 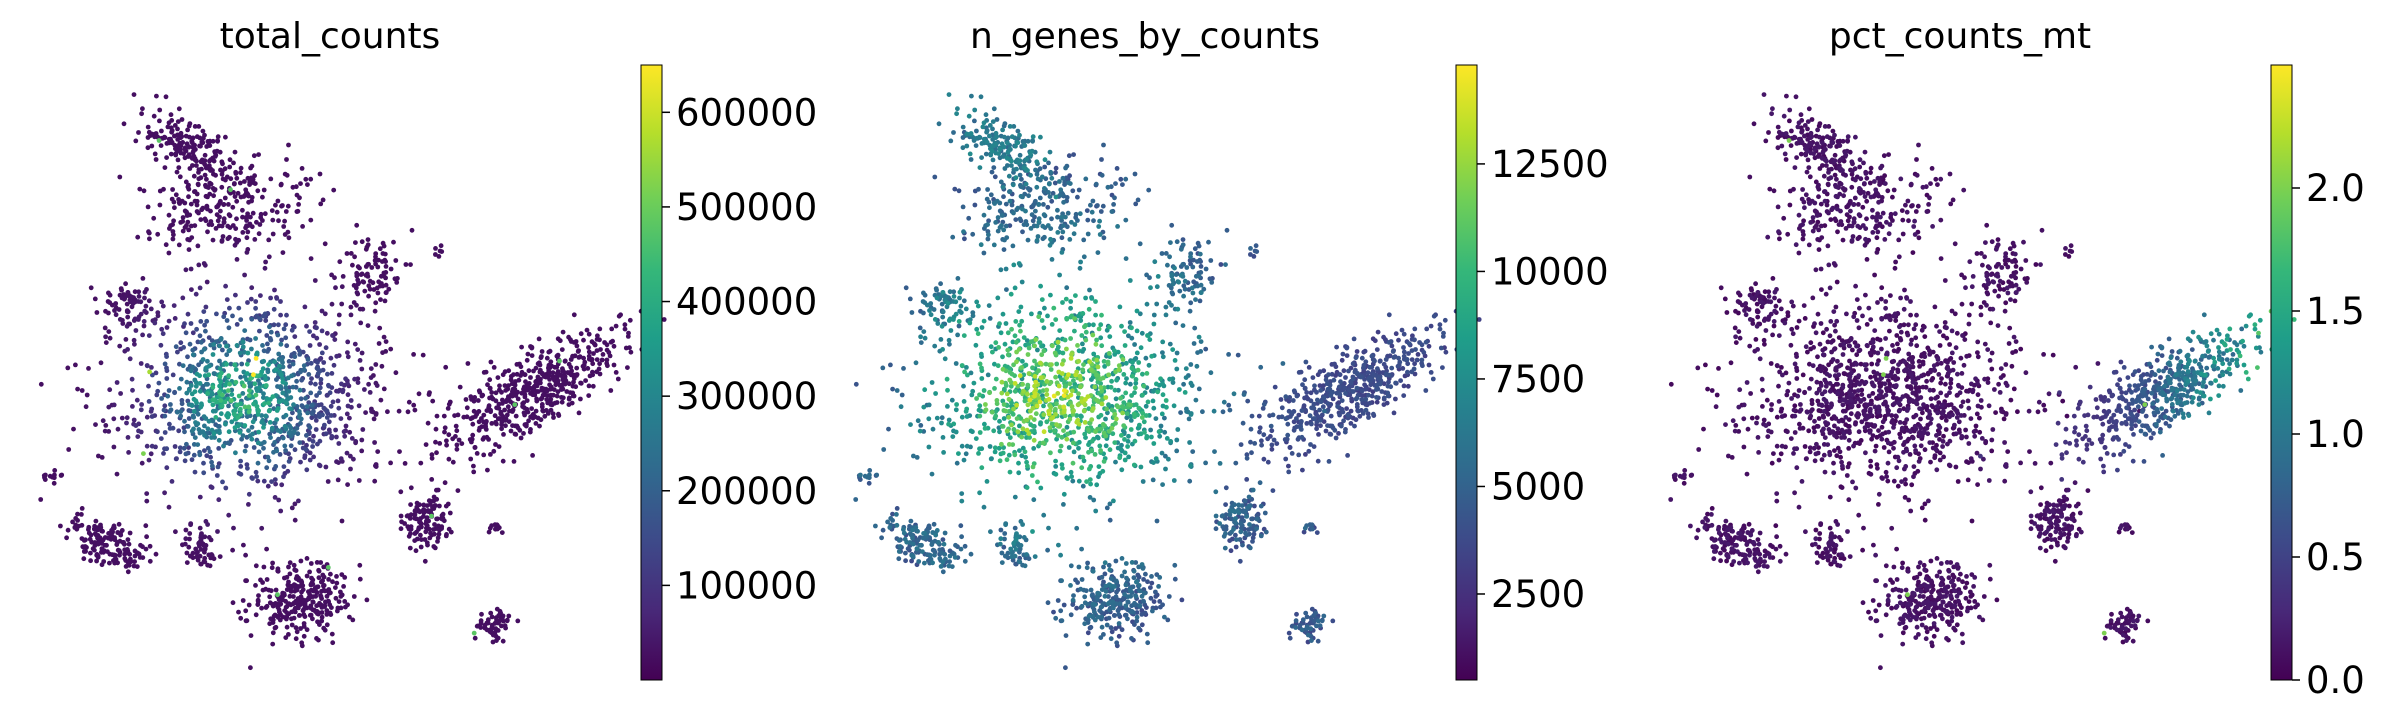 What do you see at coordinates (330, 36) in the screenshot?
I see `panel-title: total_counts` at bounding box center [330, 36].